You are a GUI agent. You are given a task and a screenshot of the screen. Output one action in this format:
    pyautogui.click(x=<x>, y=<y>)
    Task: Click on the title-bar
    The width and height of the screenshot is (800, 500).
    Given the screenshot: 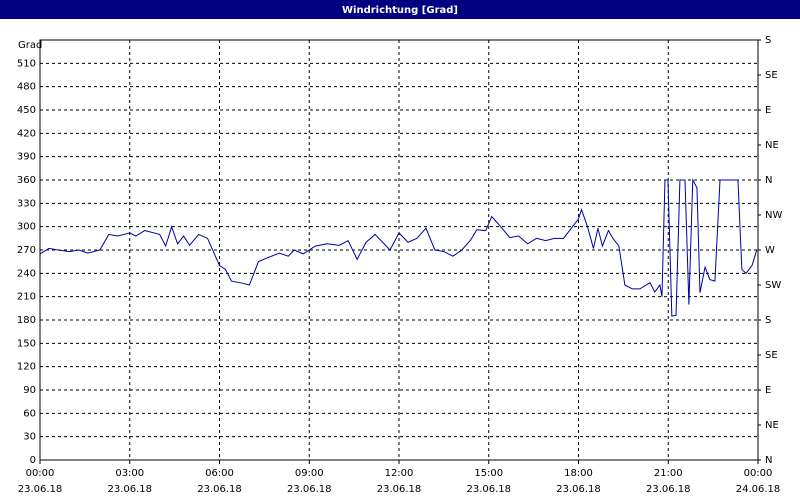 What is the action you would take?
    pyautogui.click(x=400, y=9)
    